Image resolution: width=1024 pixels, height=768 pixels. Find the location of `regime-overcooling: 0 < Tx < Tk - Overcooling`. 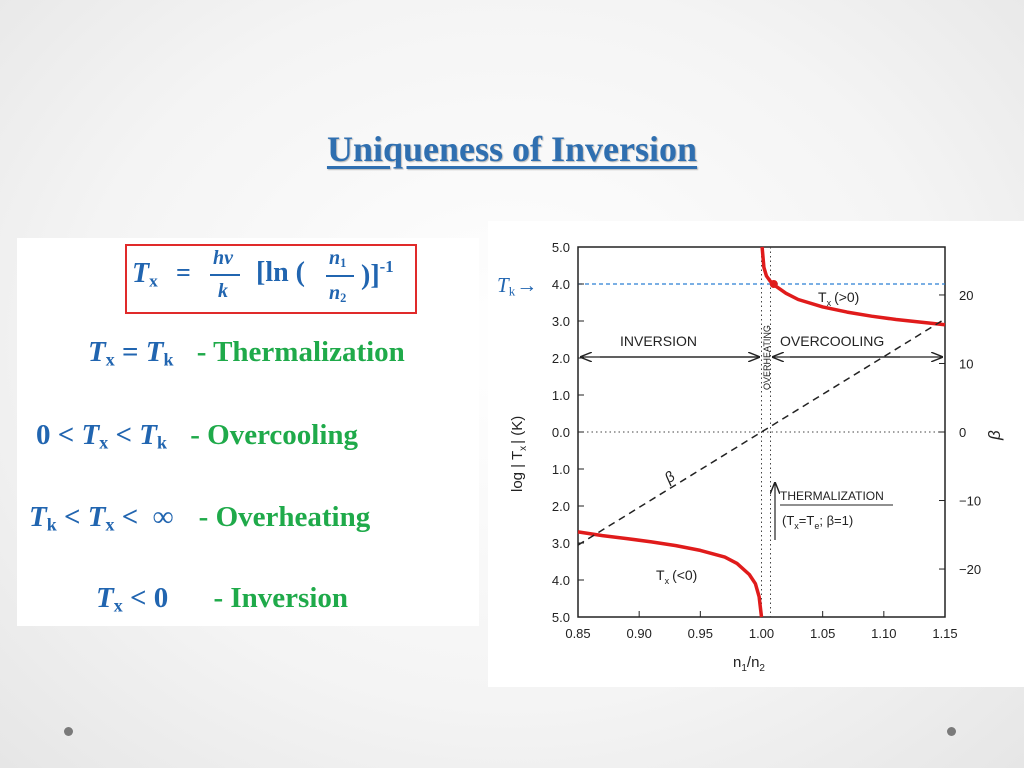

regime-overcooling: 0 < Tx < Tk - Overcooling is located at coordinates (197, 436).